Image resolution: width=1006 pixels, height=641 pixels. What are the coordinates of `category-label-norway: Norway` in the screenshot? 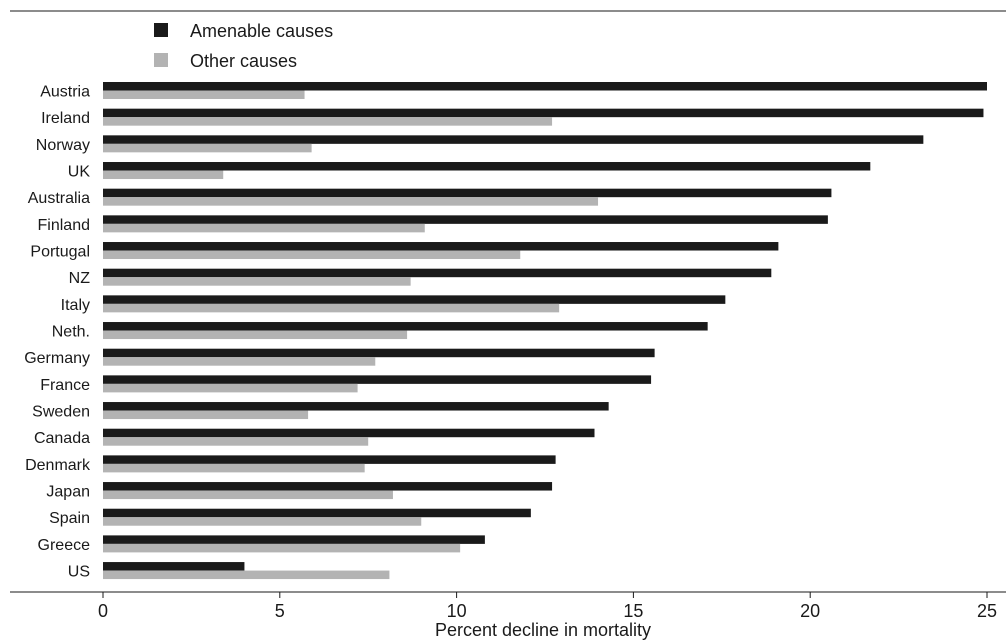 It's located at (63, 145).